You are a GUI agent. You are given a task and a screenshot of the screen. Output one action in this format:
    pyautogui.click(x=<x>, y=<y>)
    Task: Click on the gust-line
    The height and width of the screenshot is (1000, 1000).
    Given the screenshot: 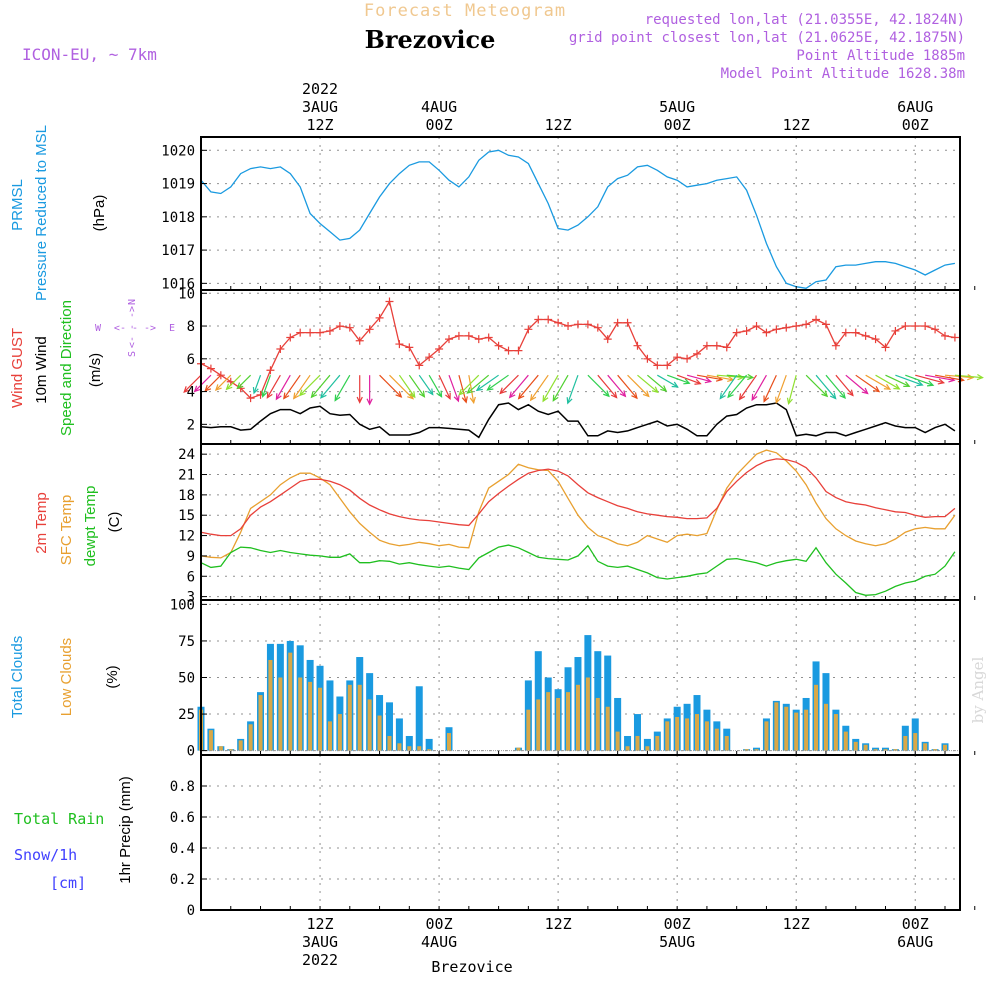 What is the action you would take?
    pyautogui.click(x=578, y=349)
    